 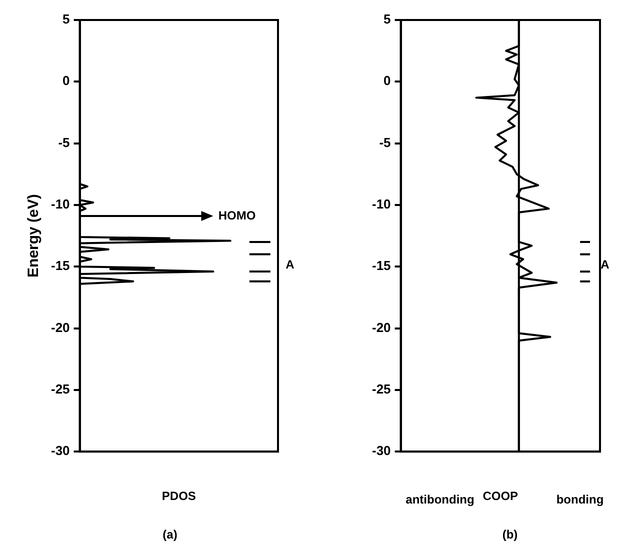 I want to click on text: bonding, so click(x=580, y=499).